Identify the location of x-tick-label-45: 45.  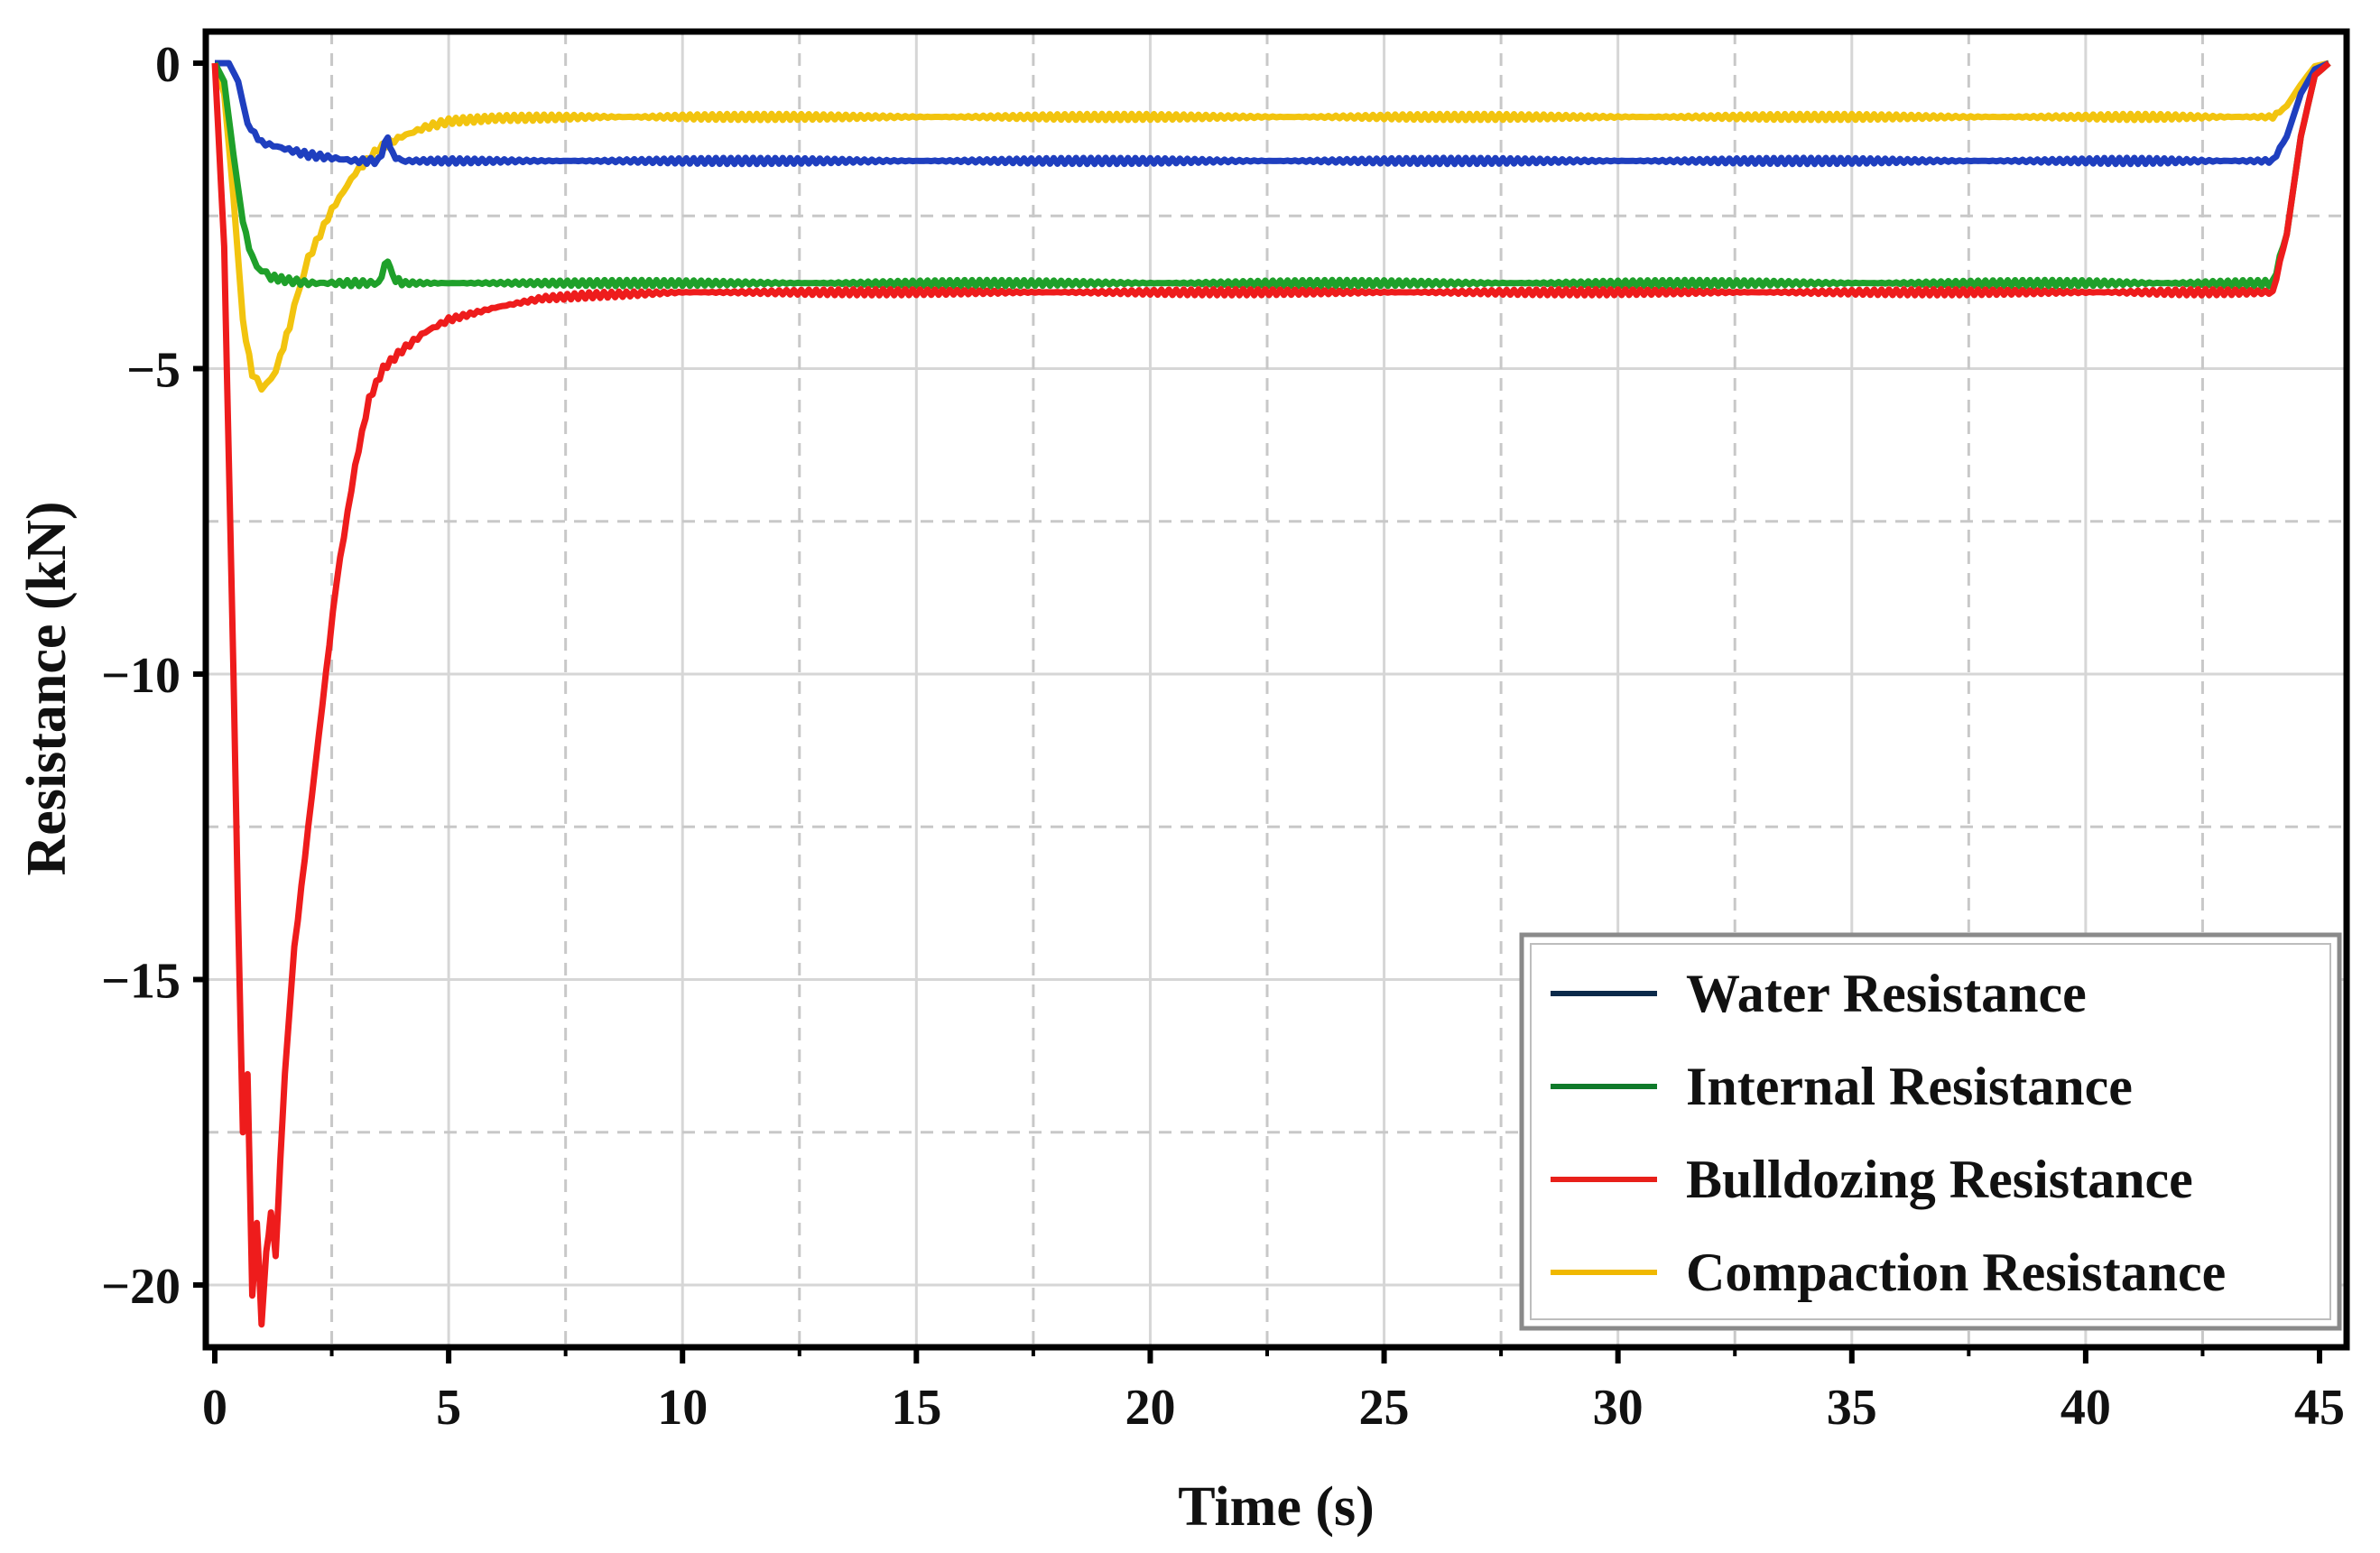
(2319, 1408).